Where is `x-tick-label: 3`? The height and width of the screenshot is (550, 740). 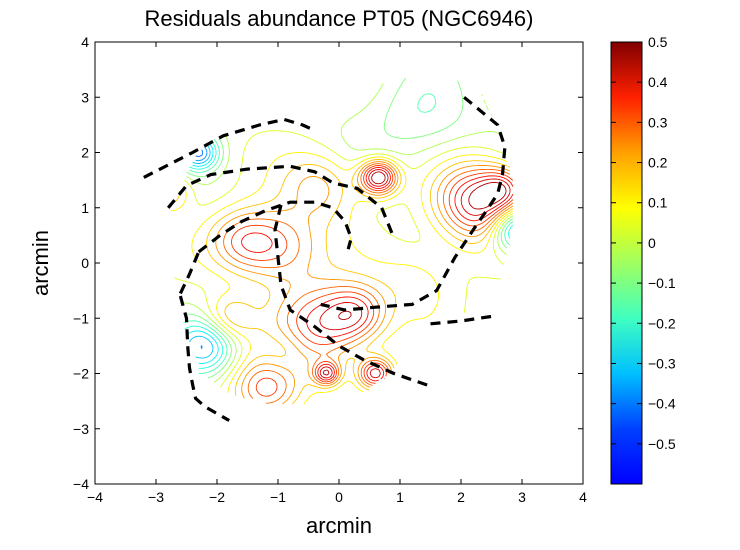
x-tick-label: 3 is located at coordinates (522, 497).